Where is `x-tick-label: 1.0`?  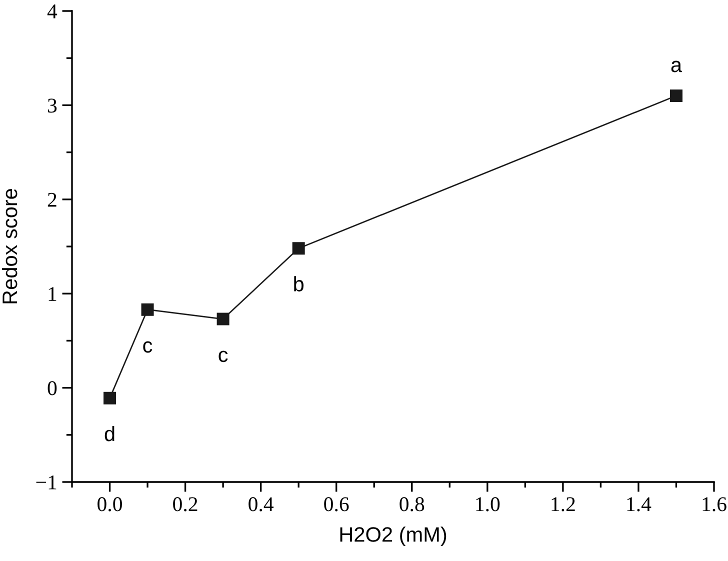 x-tick-label: 1.0 is located at coordinates (488, 504).